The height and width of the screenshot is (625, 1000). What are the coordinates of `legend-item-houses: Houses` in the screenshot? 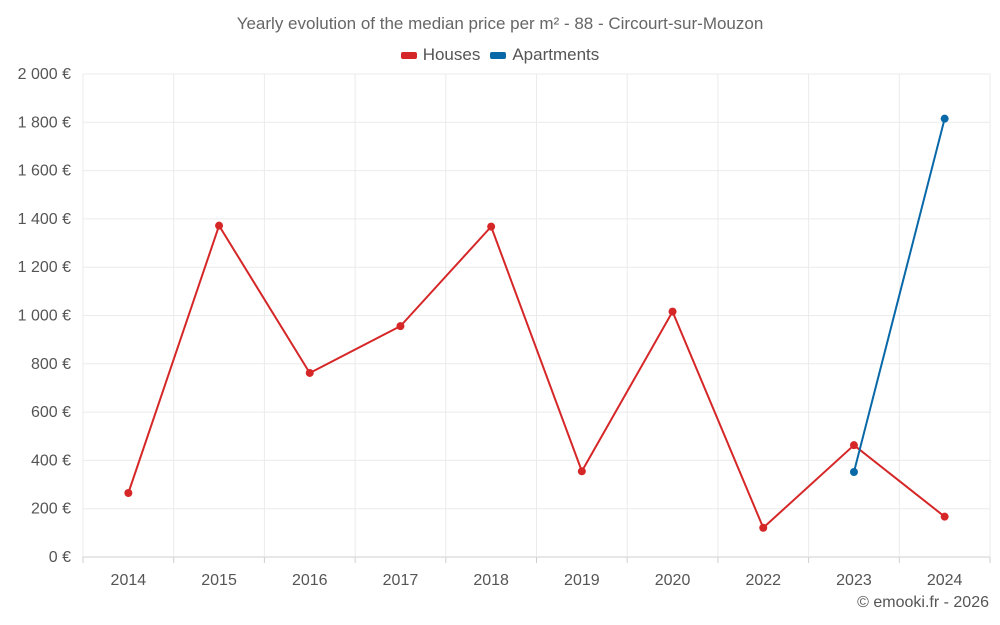 It's located at (440, 55).